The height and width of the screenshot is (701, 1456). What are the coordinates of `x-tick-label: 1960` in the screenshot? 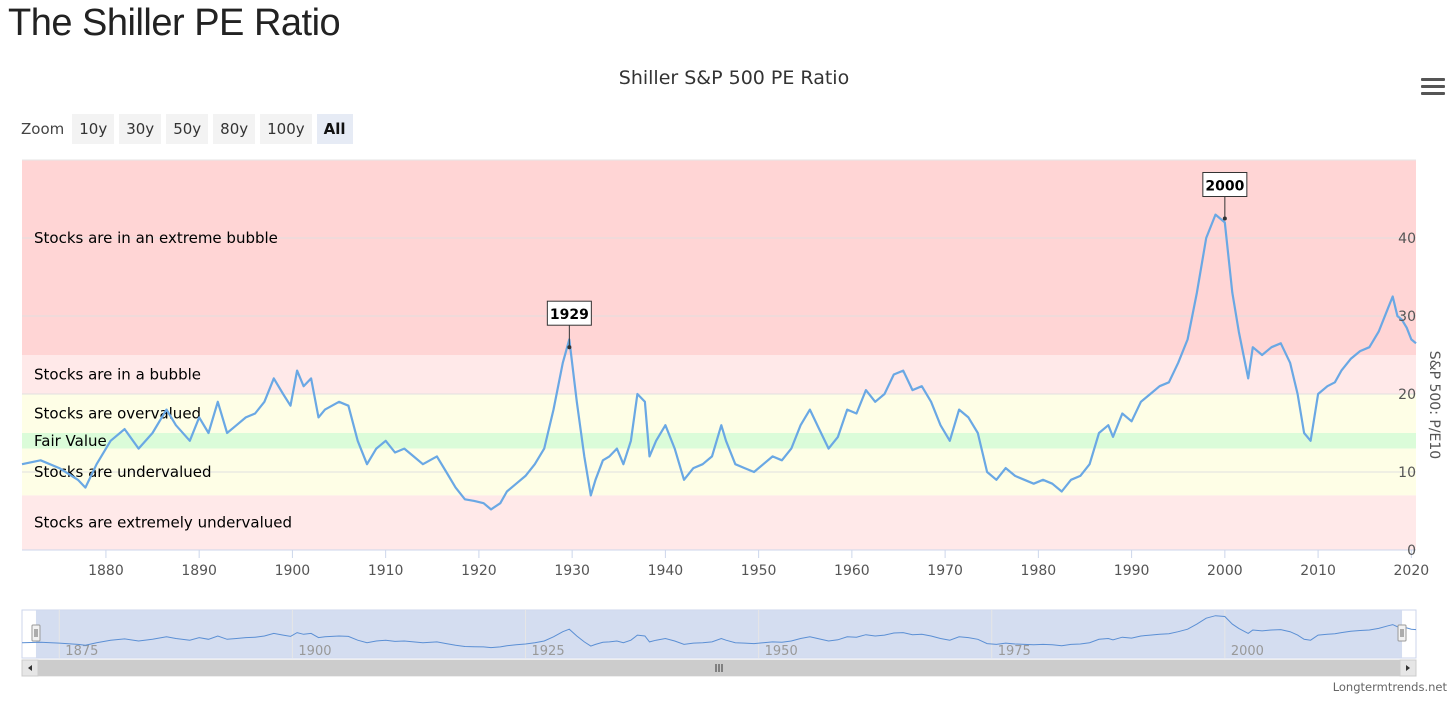 It's located at (852, 571).